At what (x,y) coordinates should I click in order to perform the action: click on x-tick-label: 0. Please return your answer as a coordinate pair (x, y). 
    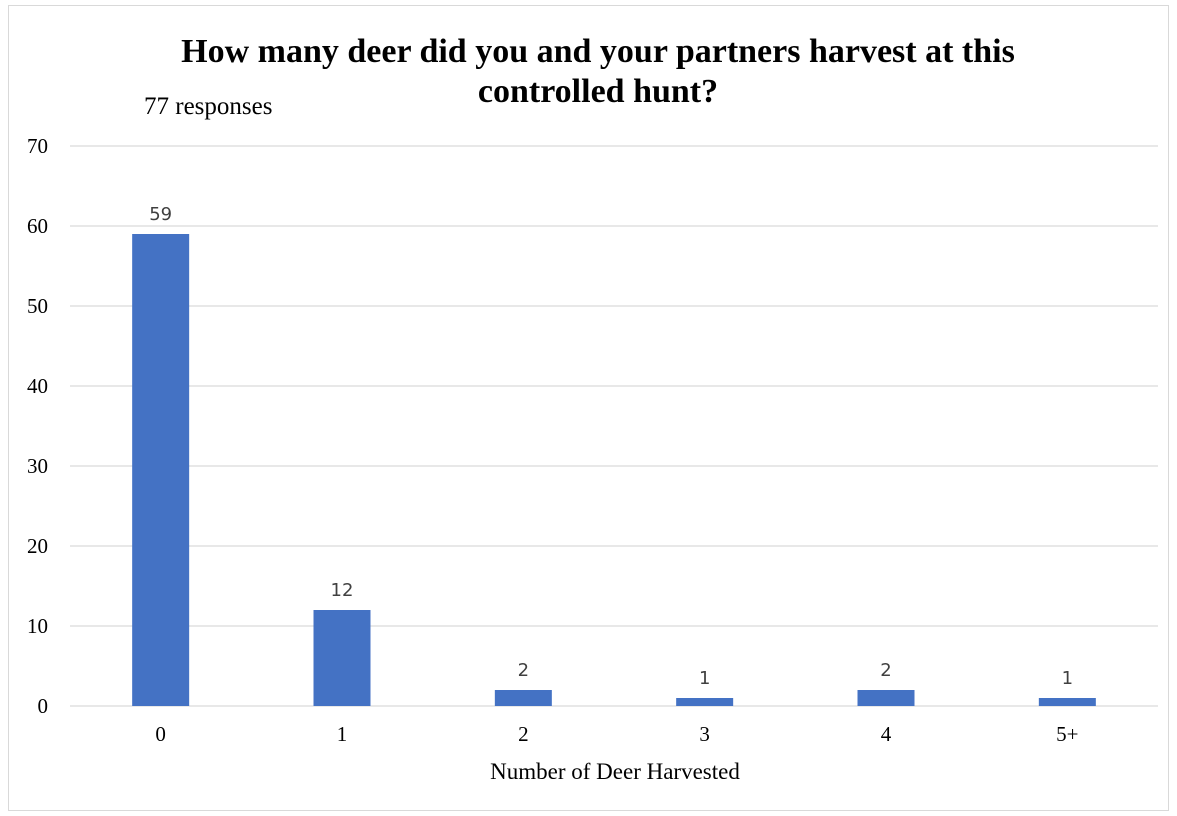
    Looking at the image, I should click on (160, 734).